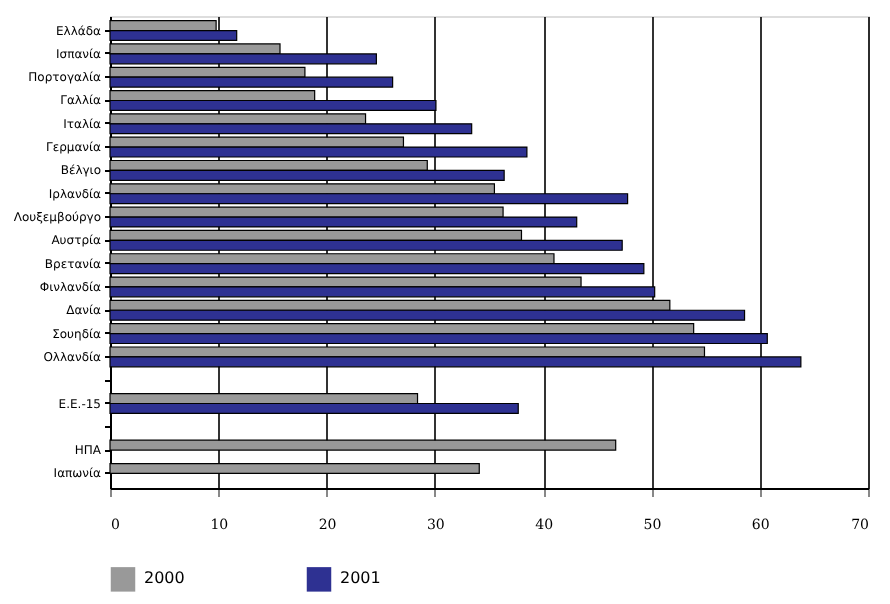 The width and height of the screenshot is (890, 604). What do you see at coordinates (360, 578) in the screenshot?
I see `legend-label: 2001` at bounding box center [360, 578].